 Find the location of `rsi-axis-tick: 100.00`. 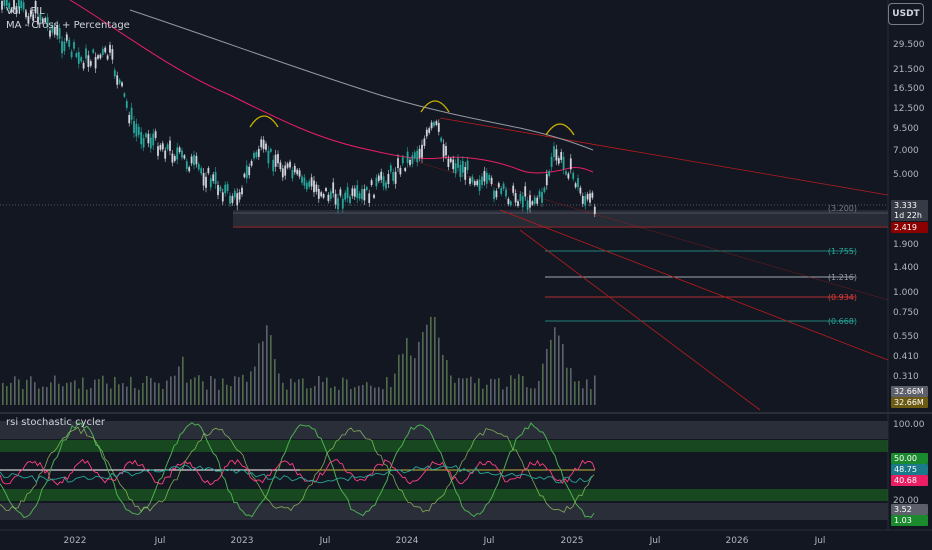

rsi-axis-tick: 100.00 is located at coordinates (909, 425).